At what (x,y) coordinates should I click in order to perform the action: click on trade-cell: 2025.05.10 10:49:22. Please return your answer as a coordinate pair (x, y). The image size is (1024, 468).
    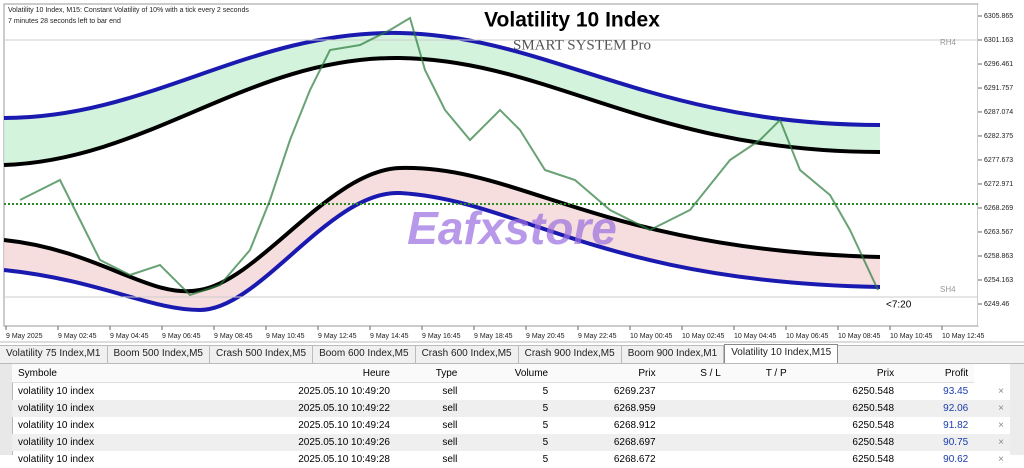
    Looking at the image, I should click on (292, 408).